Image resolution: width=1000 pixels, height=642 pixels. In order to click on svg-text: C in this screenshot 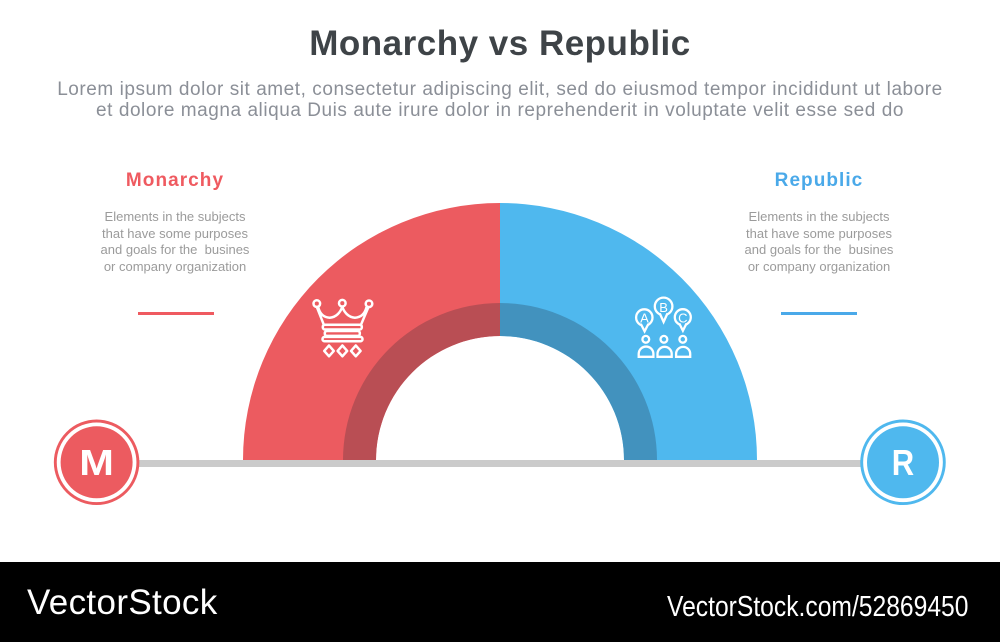, I will do `click(682, 317)`.